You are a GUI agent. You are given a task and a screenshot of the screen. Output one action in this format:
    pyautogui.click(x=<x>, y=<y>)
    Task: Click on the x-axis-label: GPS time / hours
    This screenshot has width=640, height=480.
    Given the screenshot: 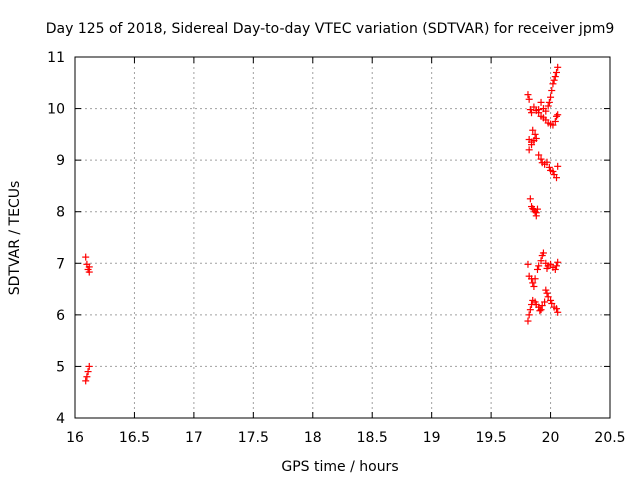 What is the action you would take?
    pyautogui.click(x=339, y=467)
    